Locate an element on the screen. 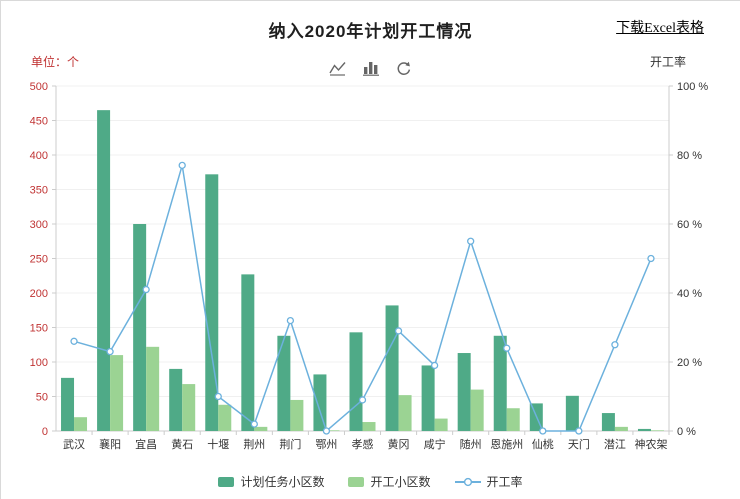  x-axis-label: 神农架 is located at coordinates (650, 444).